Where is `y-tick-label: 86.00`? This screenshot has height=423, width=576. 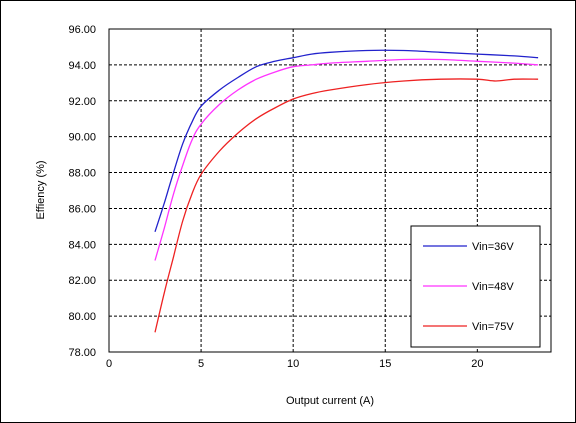 y-tick-label: 86.00 is located at coordinates (82, 209).